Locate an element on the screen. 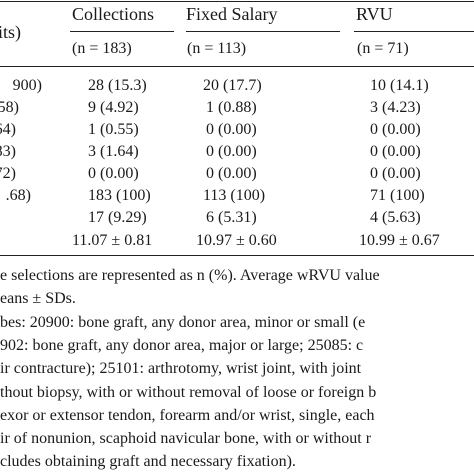 Image resolution: width=474 pixels, height=474 pixels. cell-collections: 3 (1.64) is located at coordinates (113, 151).